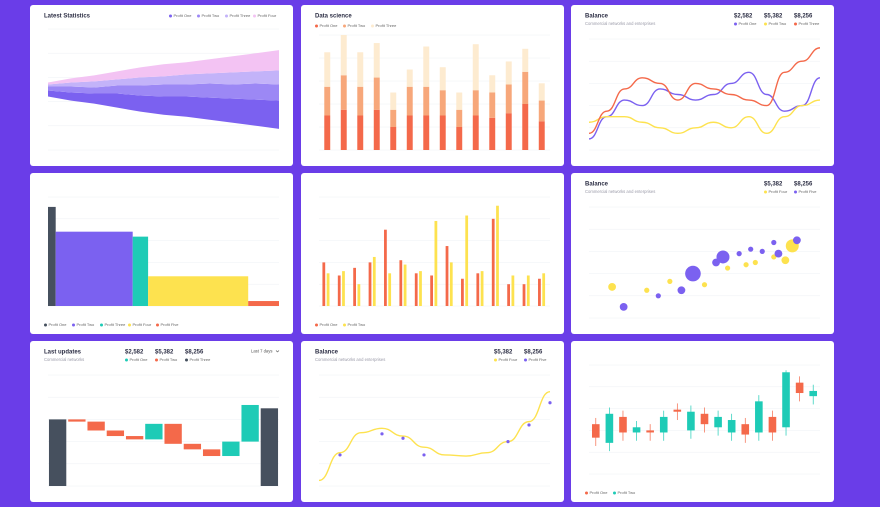 The width and height of the screenshot is (880, 507). What do you see at coordinates (277, 351) in the screenshot?
I see `dropdown-chevron` at bounding box center [277, 351].